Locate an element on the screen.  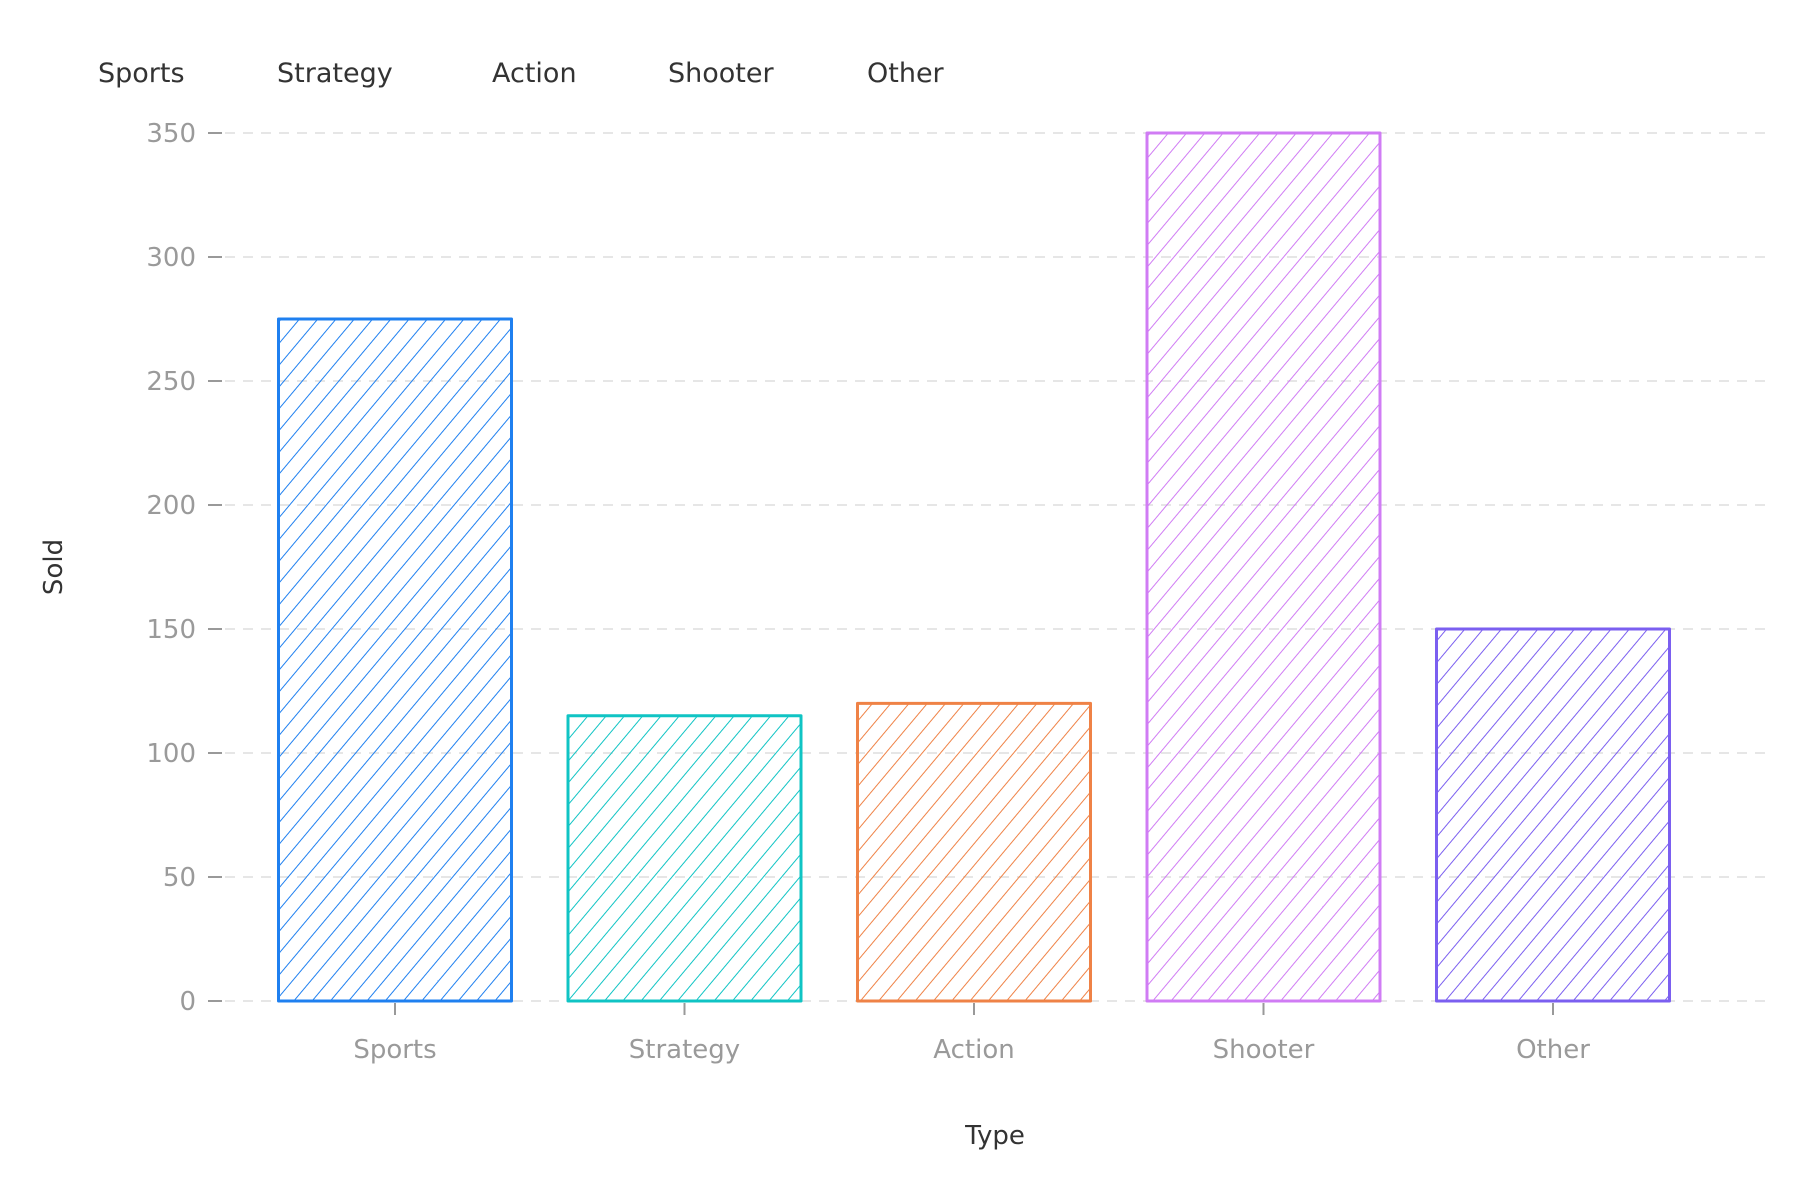
legend-item-strategy: Strategy is located at coordinates (335, 73).